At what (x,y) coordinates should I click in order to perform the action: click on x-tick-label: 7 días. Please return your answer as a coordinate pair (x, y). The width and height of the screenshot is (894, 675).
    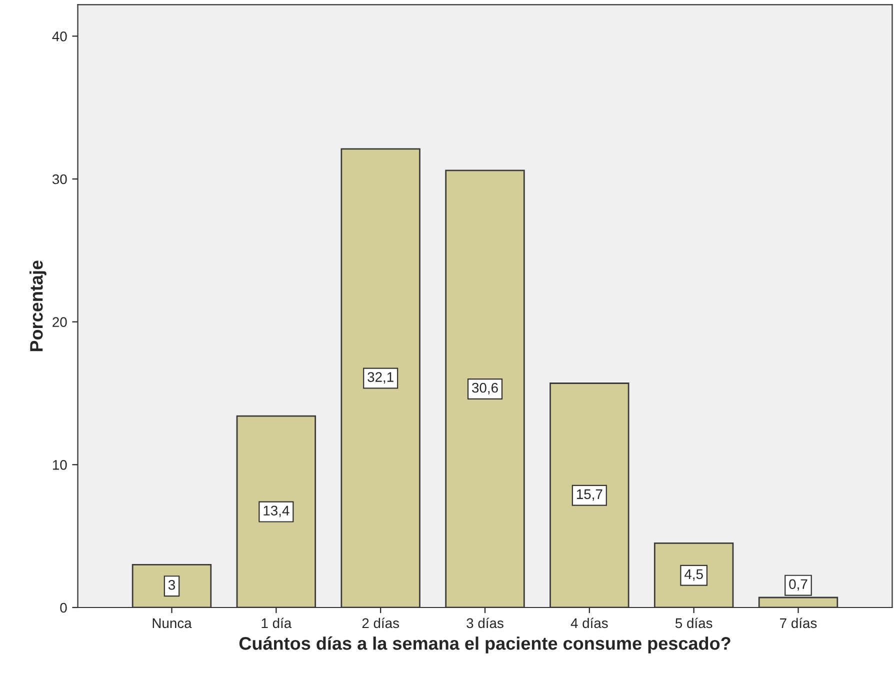
    Looking at the image, I should click on (798, 623).